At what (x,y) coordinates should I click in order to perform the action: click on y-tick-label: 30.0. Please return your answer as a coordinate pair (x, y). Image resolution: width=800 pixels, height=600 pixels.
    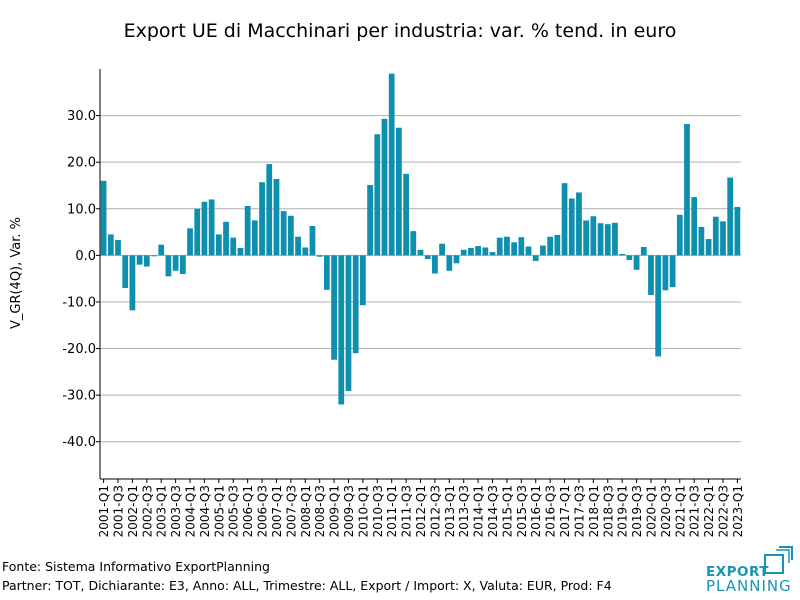
    Looking at the image, I should click on (81, 116).